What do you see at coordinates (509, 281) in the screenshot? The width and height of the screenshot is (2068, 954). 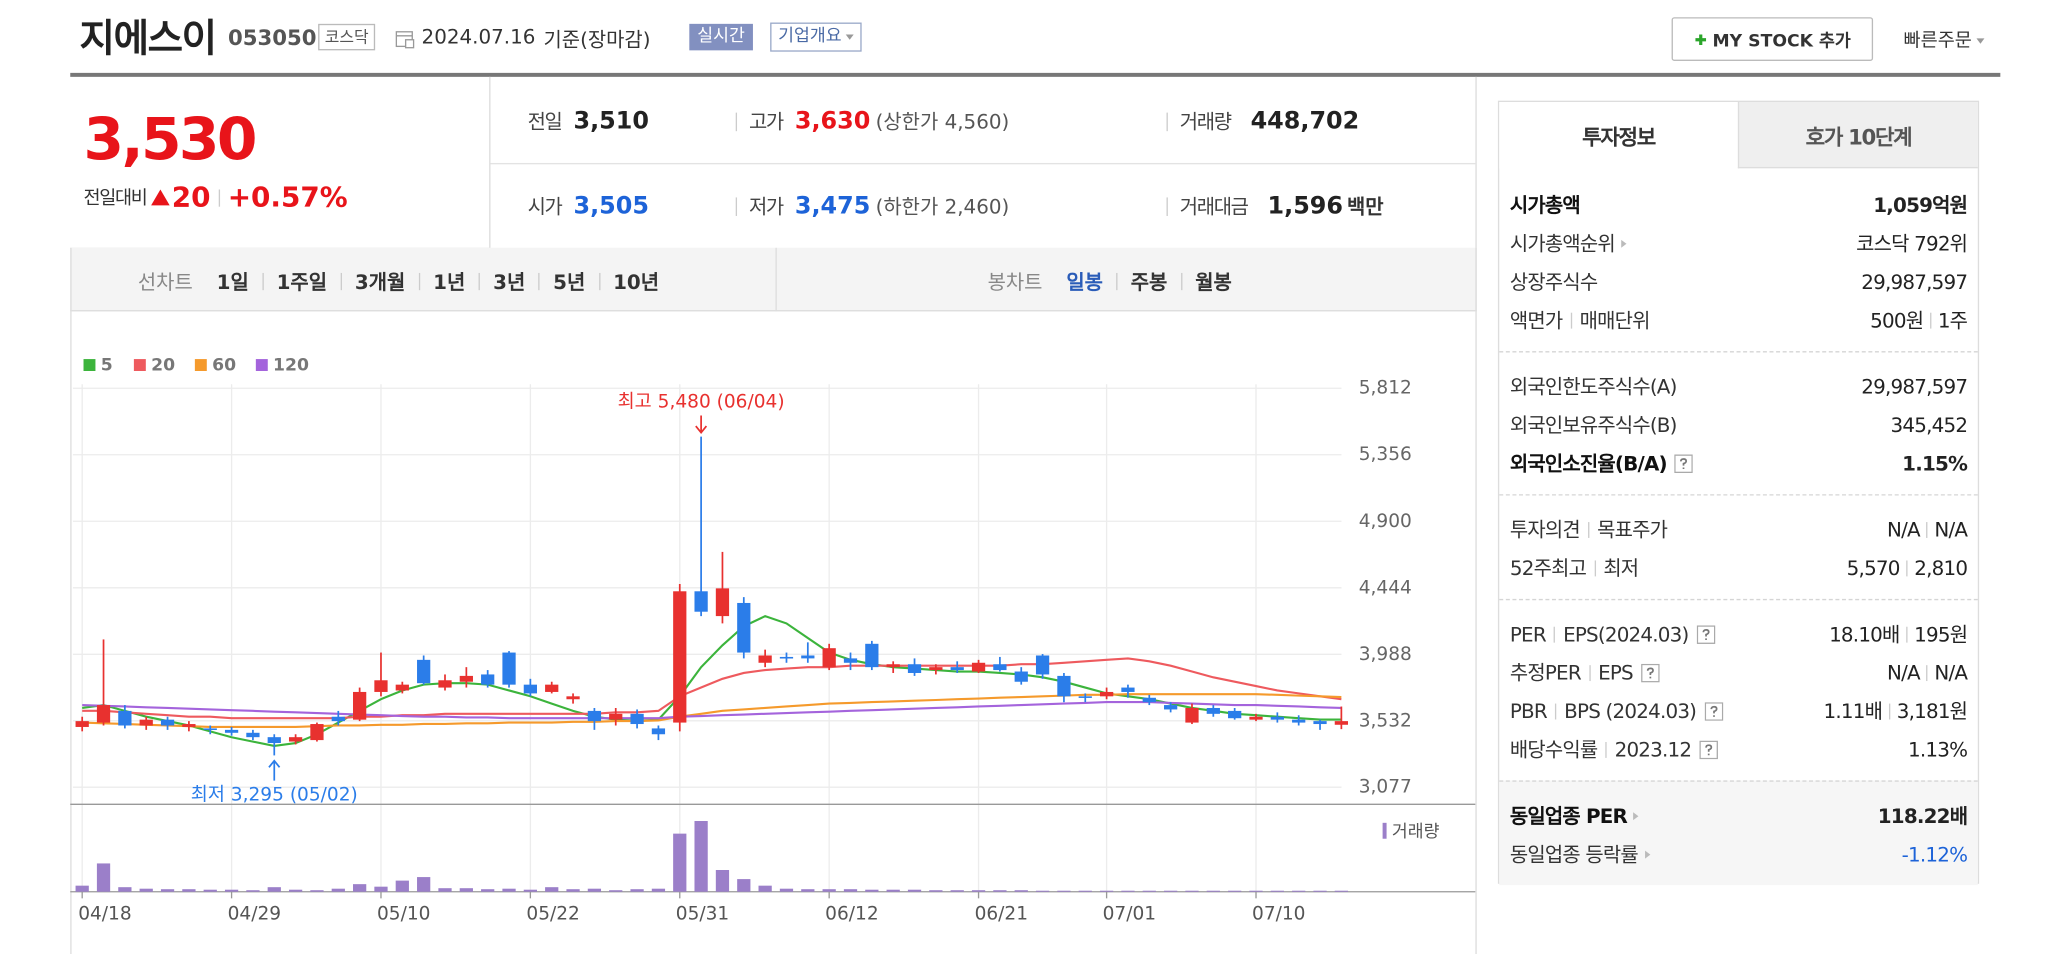 I see `chart-tab: 3년` at bounding box center [509, 281].